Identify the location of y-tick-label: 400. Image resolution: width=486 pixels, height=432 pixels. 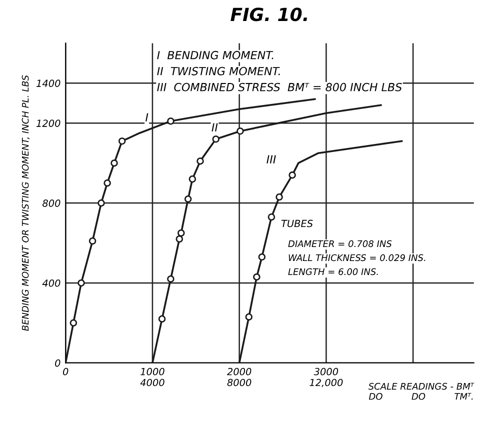
(51, 283).